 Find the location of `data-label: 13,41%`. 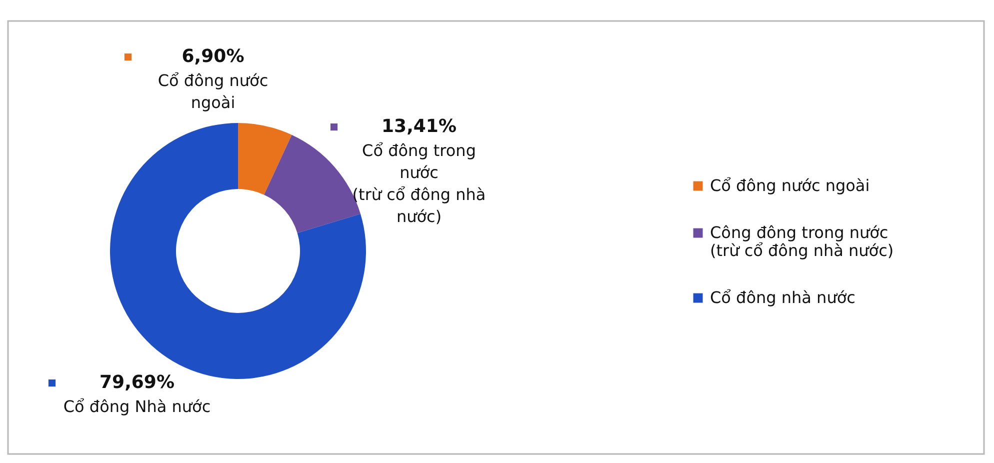

data-label: 13,41% is located at coordinates (419, 126).